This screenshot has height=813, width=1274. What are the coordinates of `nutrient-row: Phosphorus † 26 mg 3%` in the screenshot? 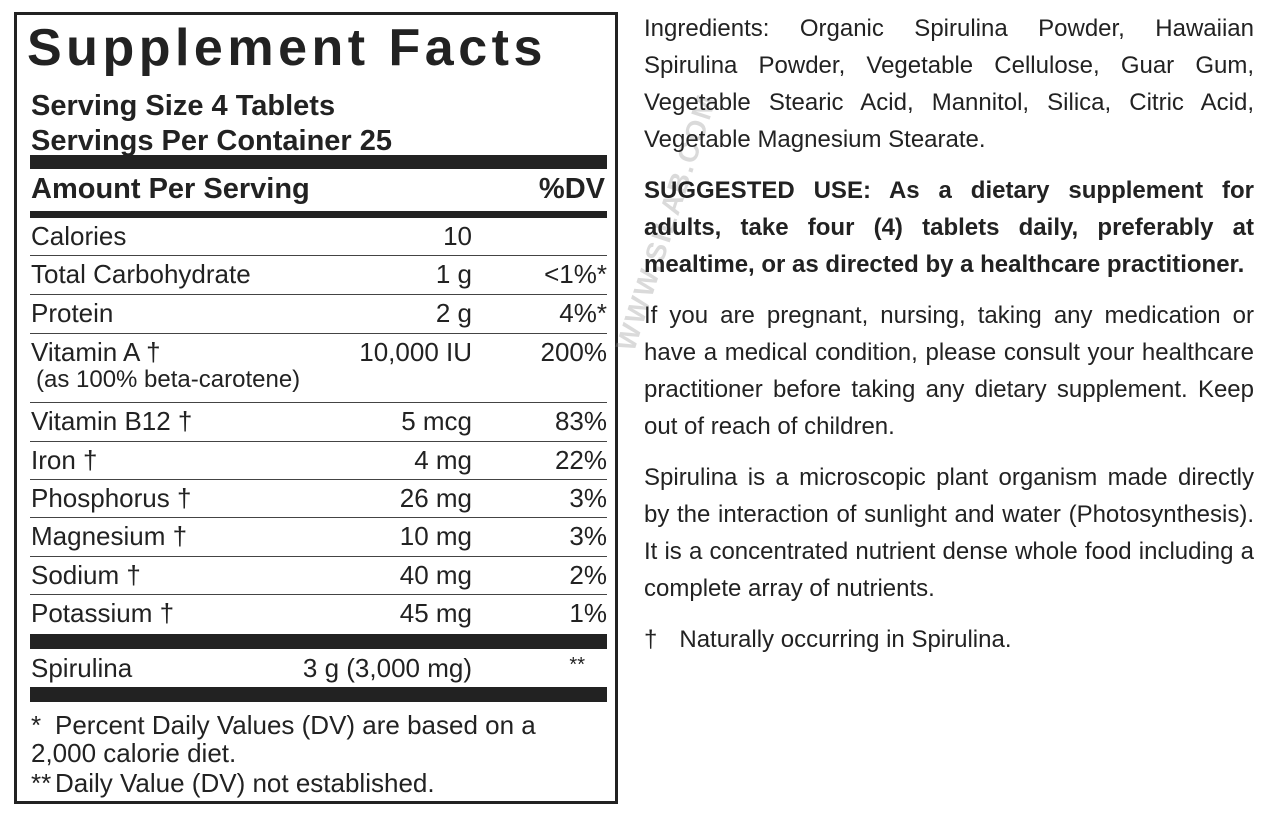 It's located at (318, 499).